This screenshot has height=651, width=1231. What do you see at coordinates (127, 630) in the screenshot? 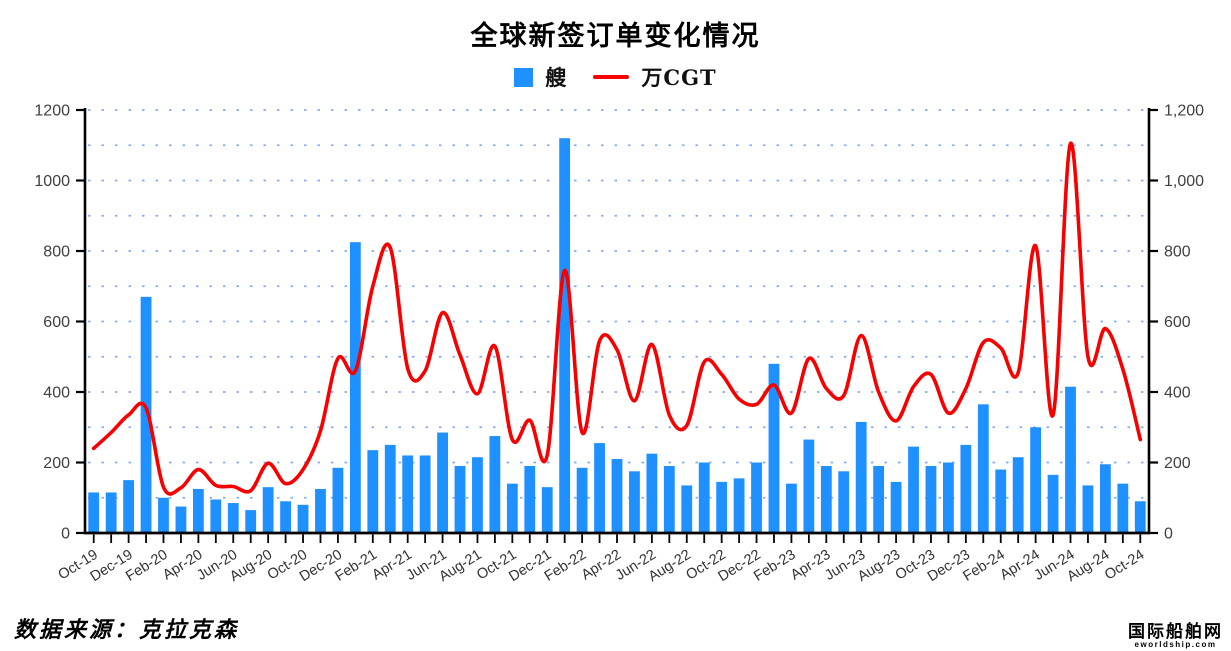
I see `source-note: 数据来源：克拉克森` at bounding box center [127, 630].